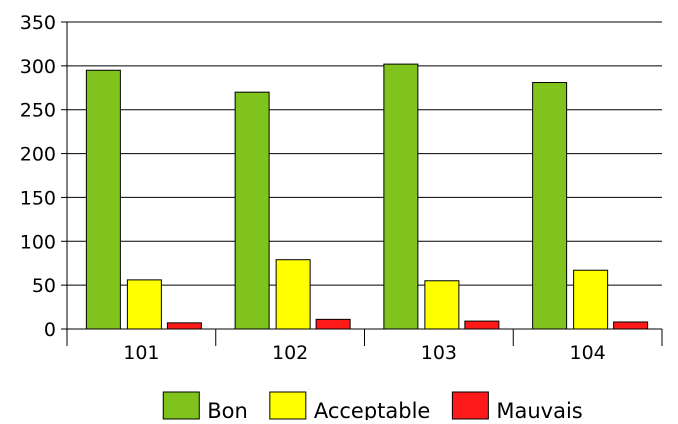 Image resolution: width=678 pixels, height=424 pixels. Describe the element at coordinates (439, 353) in the screenshot. I see `x-tick-label: 103` at that location.